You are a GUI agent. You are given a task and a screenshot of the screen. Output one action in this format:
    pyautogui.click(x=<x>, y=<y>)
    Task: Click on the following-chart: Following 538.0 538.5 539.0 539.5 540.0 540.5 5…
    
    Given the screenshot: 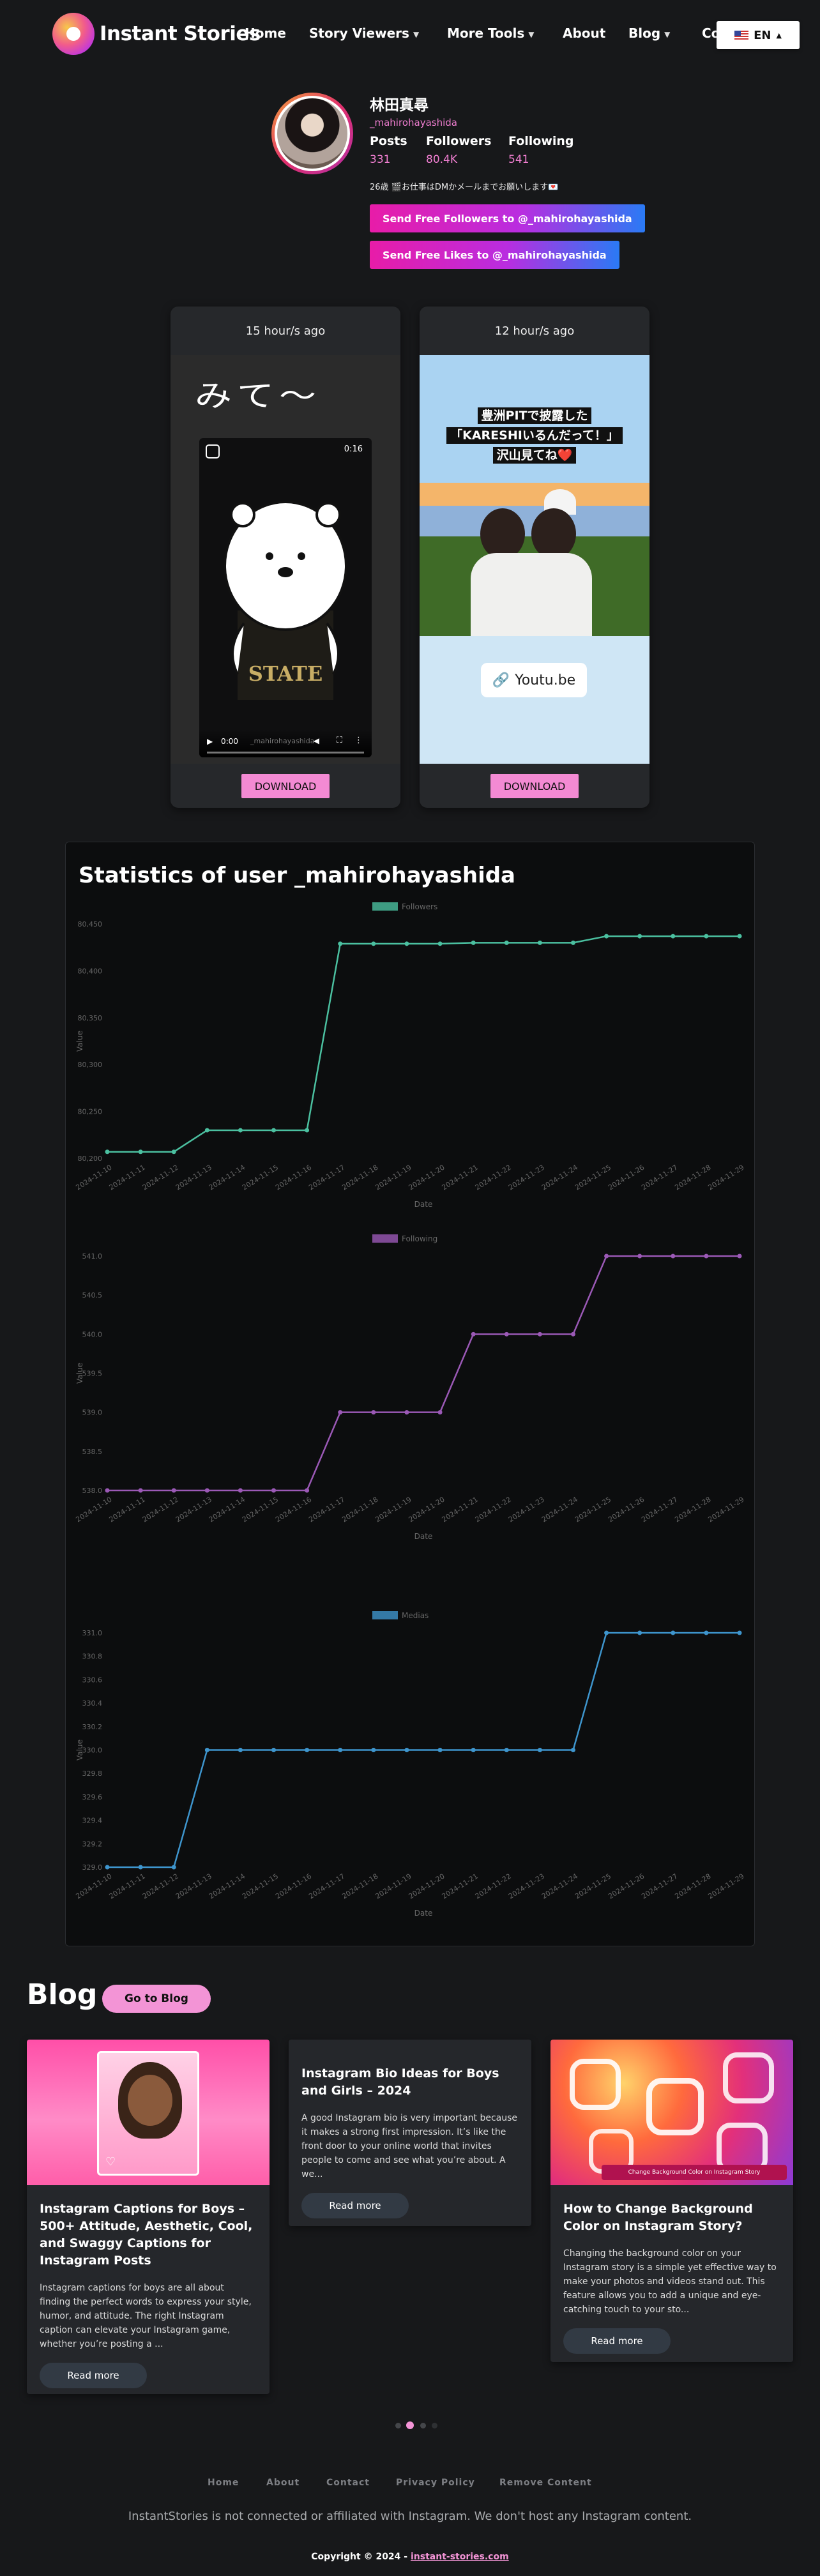 What is the action you would take?
    pyautogui.click(x=410, y=1388)
    